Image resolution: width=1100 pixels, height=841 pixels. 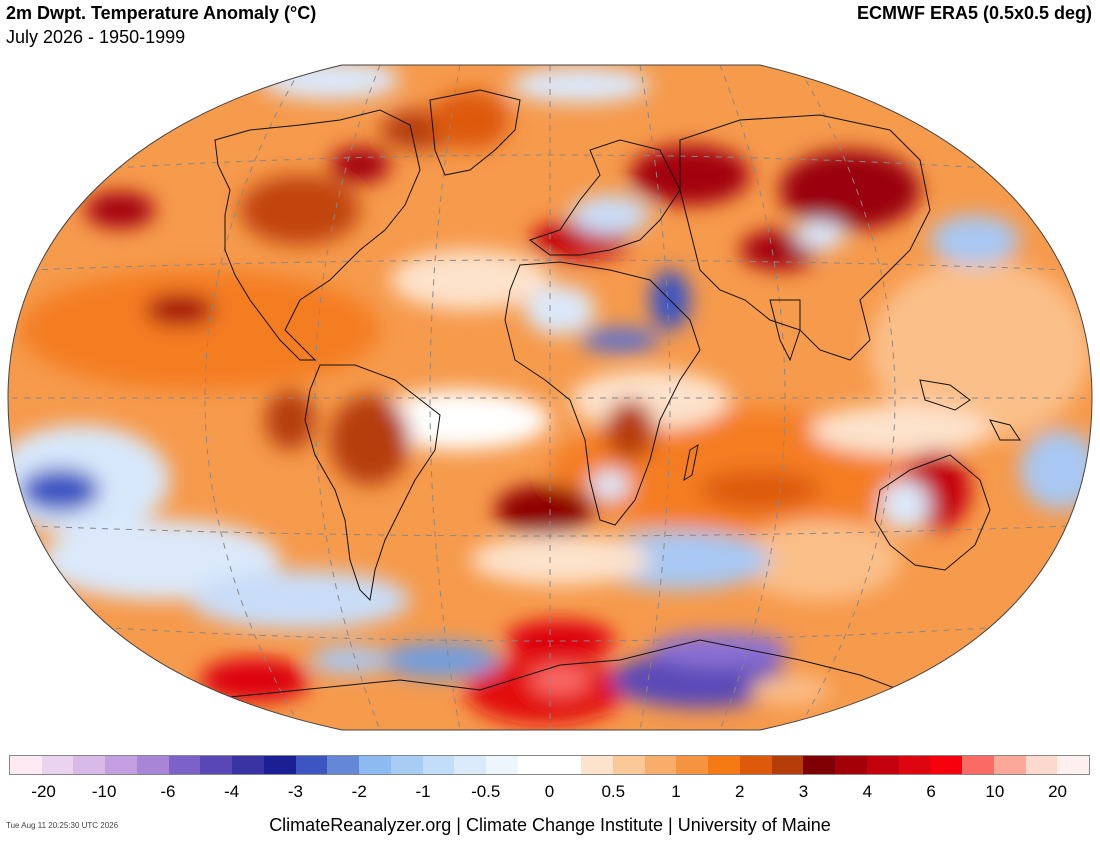 I want to click on colorbar-tick-label: 1, so click(x=676, y=791).